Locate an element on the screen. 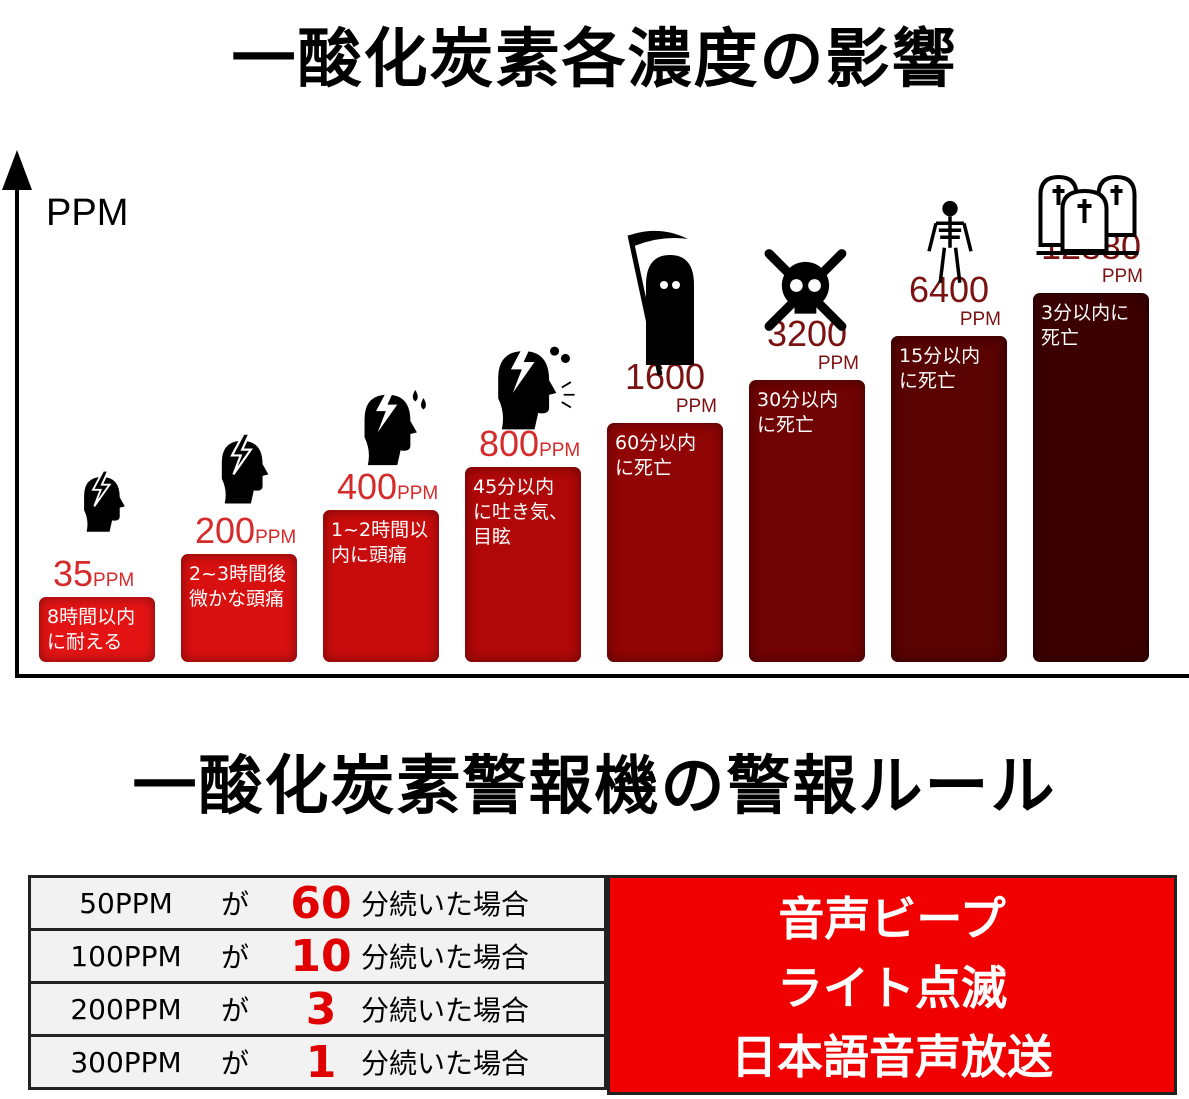 This screenshot has height=1099, width=1189. action-light: ライト点滅 is located at coordinates (892, 987).